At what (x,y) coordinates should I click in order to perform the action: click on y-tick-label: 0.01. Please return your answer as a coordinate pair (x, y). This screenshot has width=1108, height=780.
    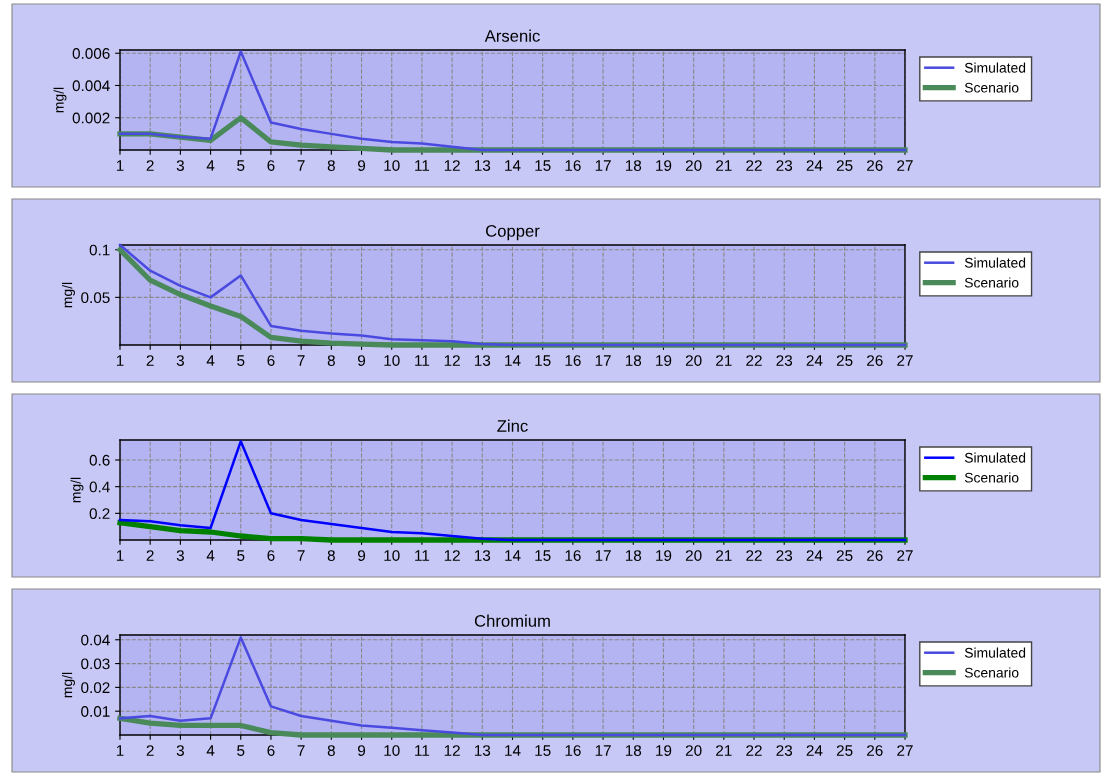
    Looking at the image, I should click on (95, 711).